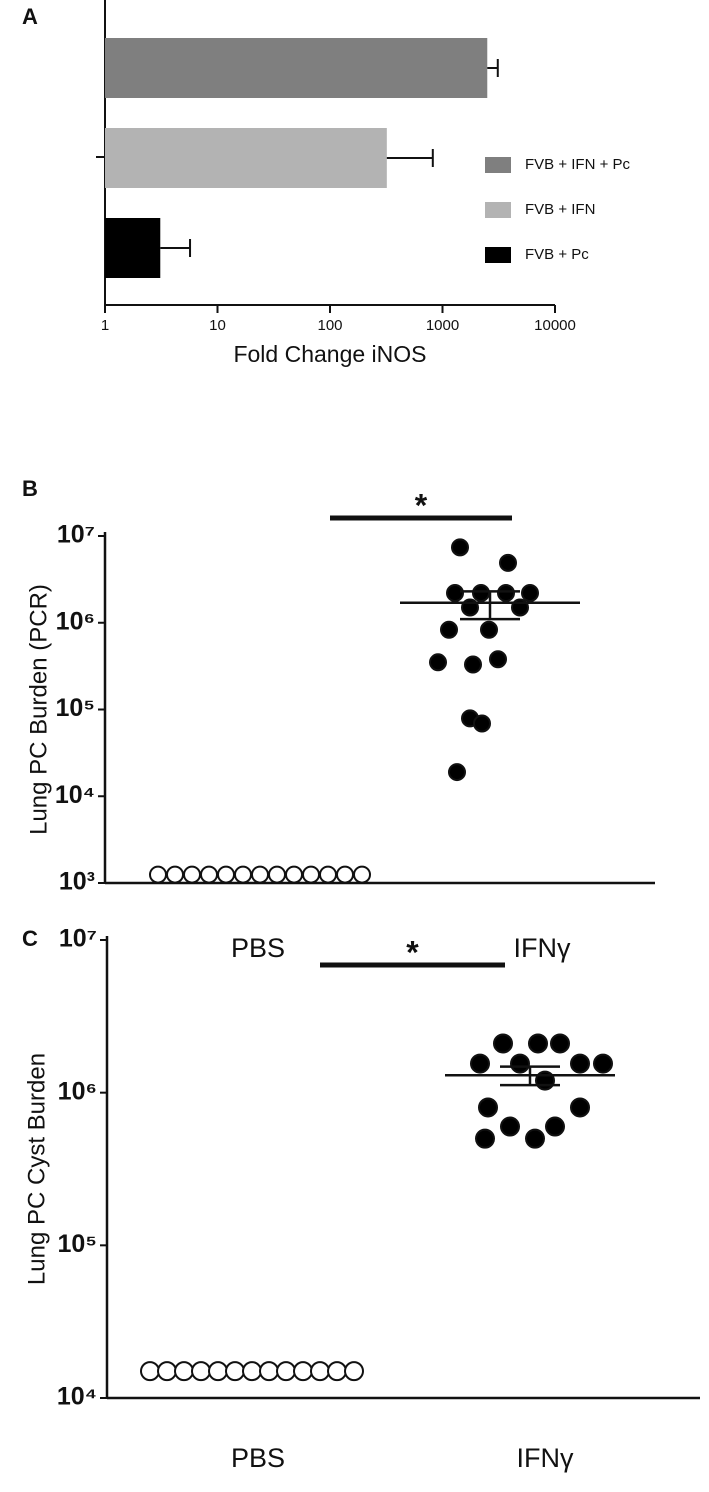 The height and width of the screenshot is (1492, 709). What do you see at coordinates (30, 938) in the screenshot?
I see `panel-label: C` at bounding box center [30, 938].